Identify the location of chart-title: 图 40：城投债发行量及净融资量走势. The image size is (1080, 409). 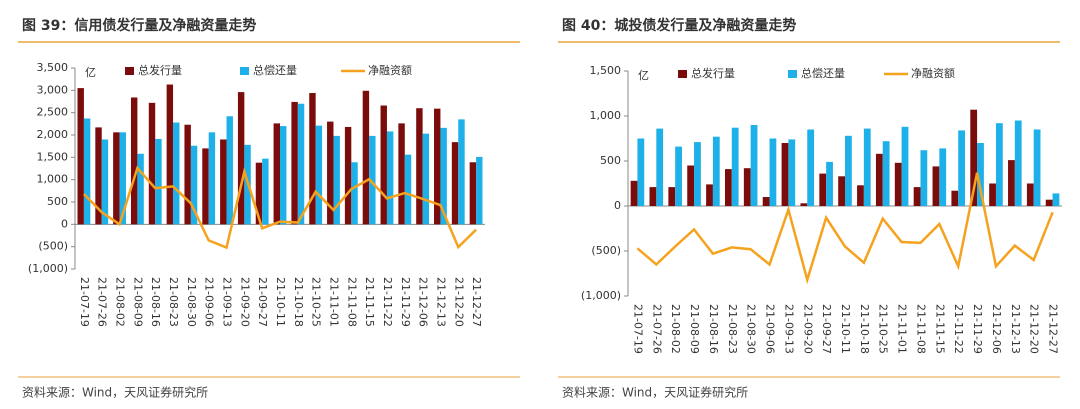
(679, 25).